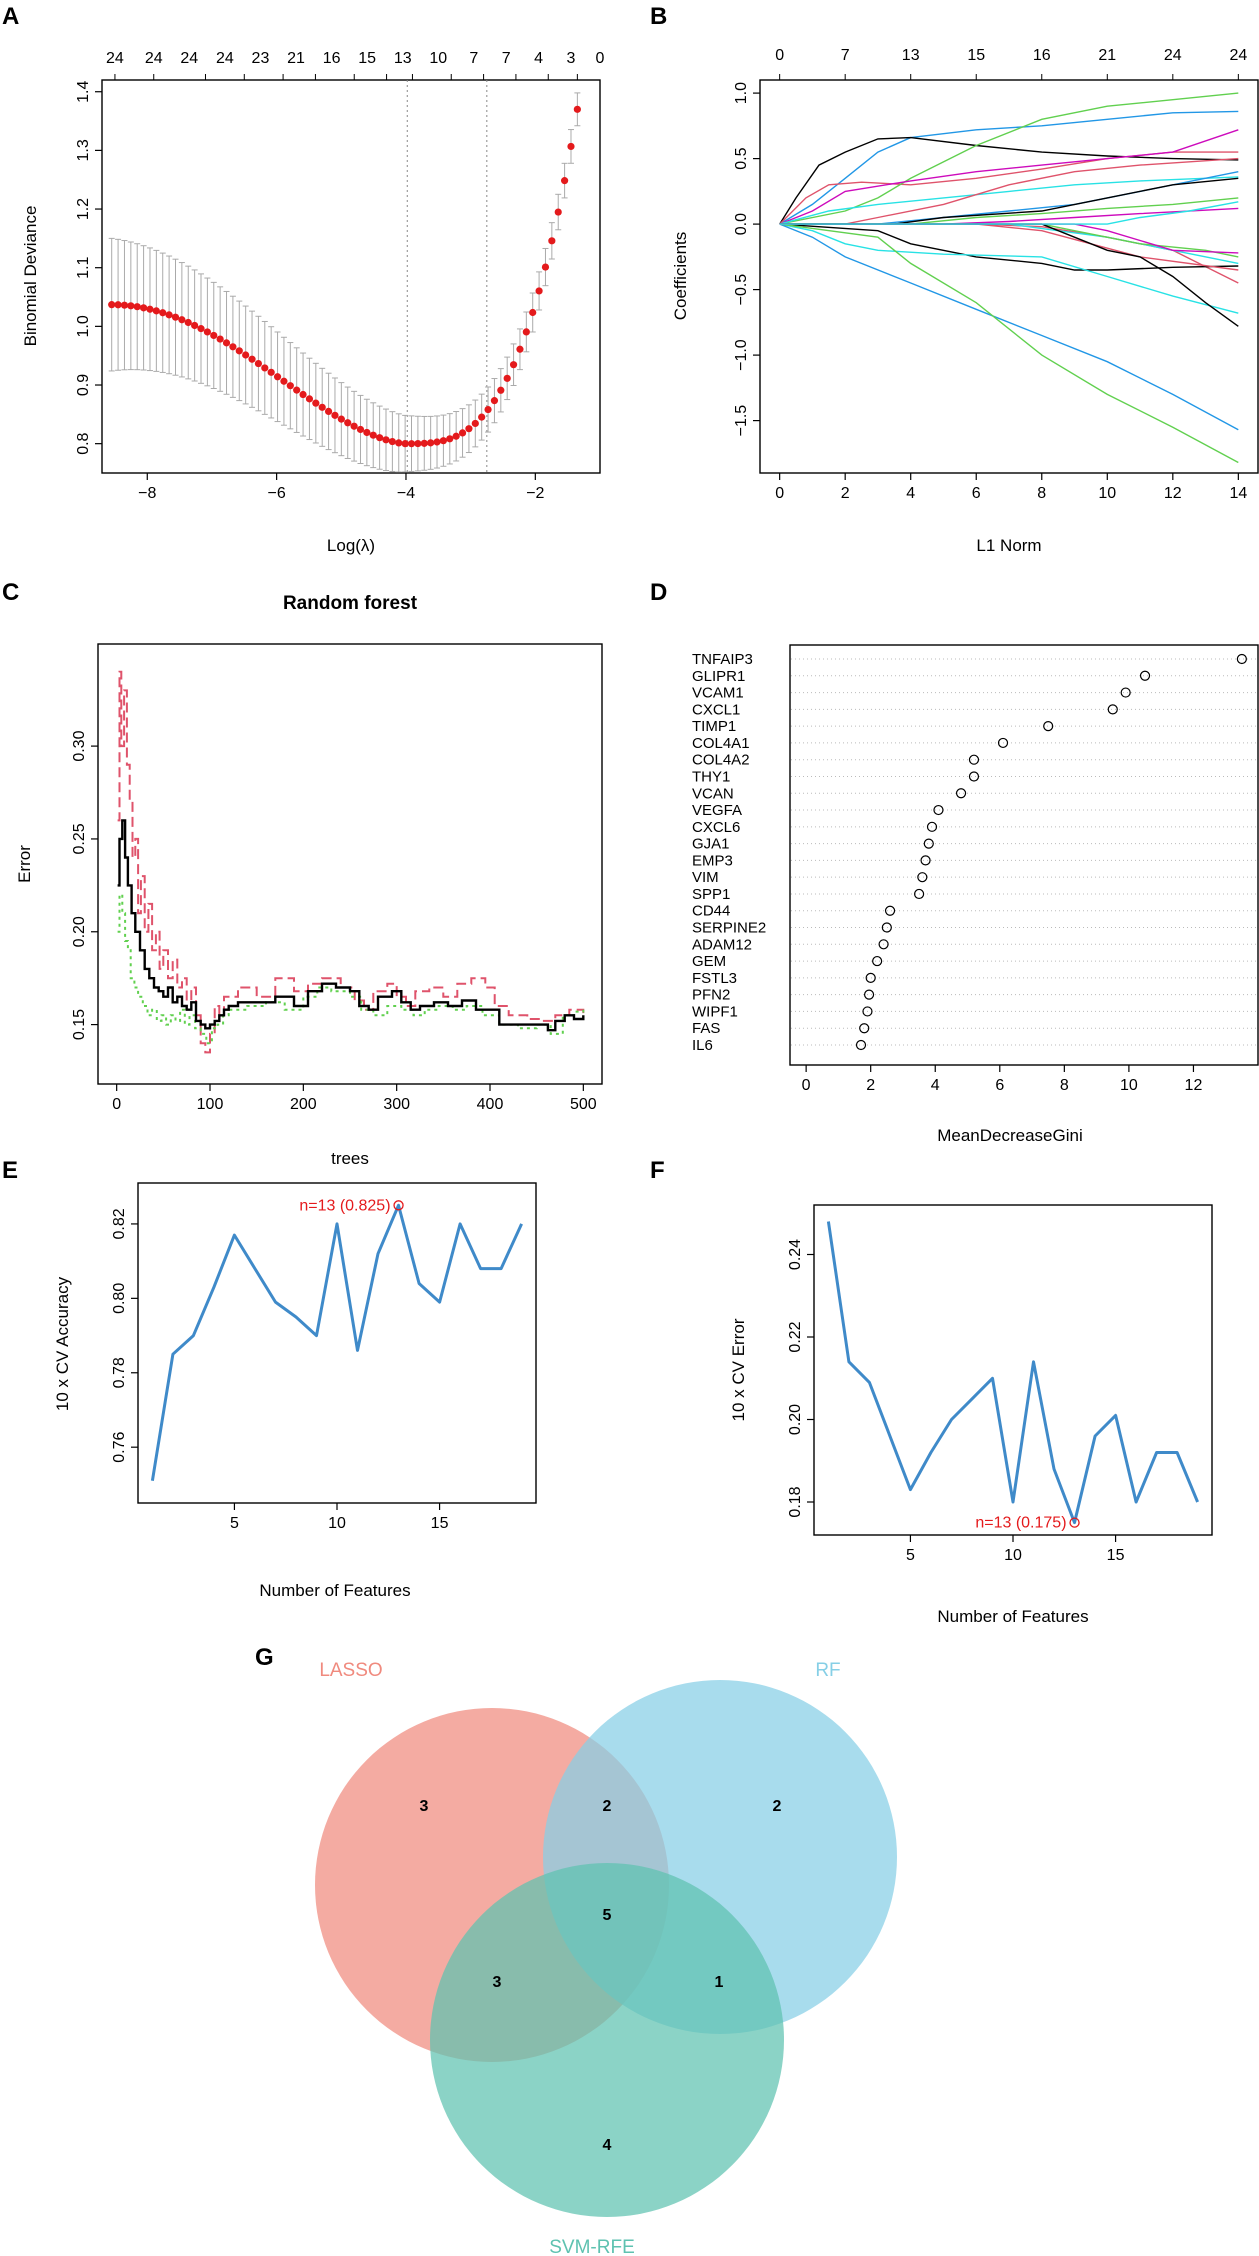 The image size is (1259, 2256). Describe the element at coordinates (30, 276) in the screenshot. I see `y-axis-label: Binomial Deviance` at that location.